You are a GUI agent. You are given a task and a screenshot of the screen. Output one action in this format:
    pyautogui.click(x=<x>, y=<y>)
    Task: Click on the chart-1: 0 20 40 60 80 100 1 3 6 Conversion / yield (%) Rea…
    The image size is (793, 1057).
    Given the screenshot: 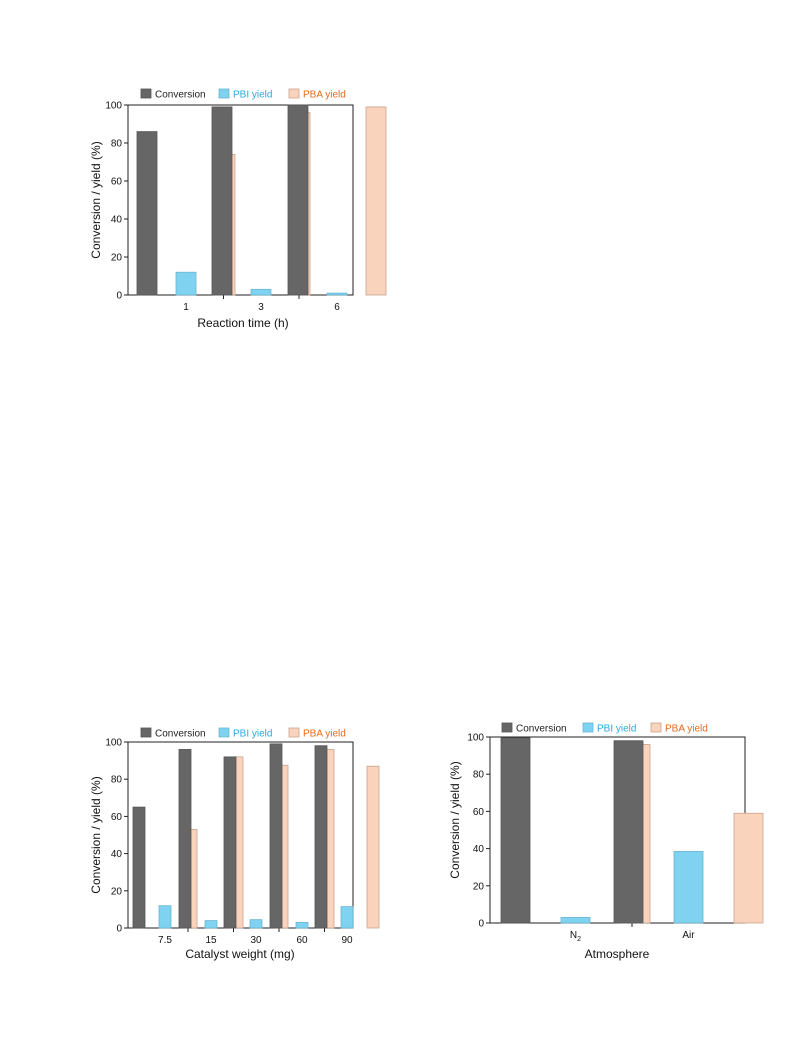 What is the action you would take?
    pyautogui.click(x=238, y=209)
    